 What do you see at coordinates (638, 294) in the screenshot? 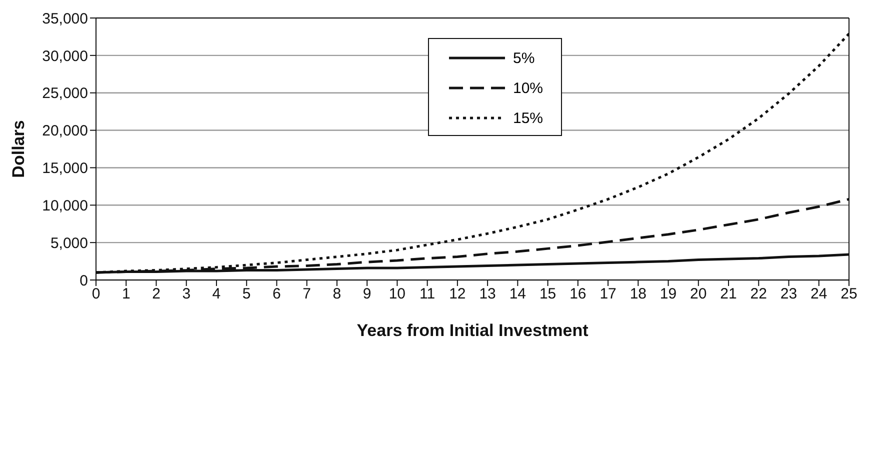
I see `x-tick-label: 18` at bounding box center [638, 294].